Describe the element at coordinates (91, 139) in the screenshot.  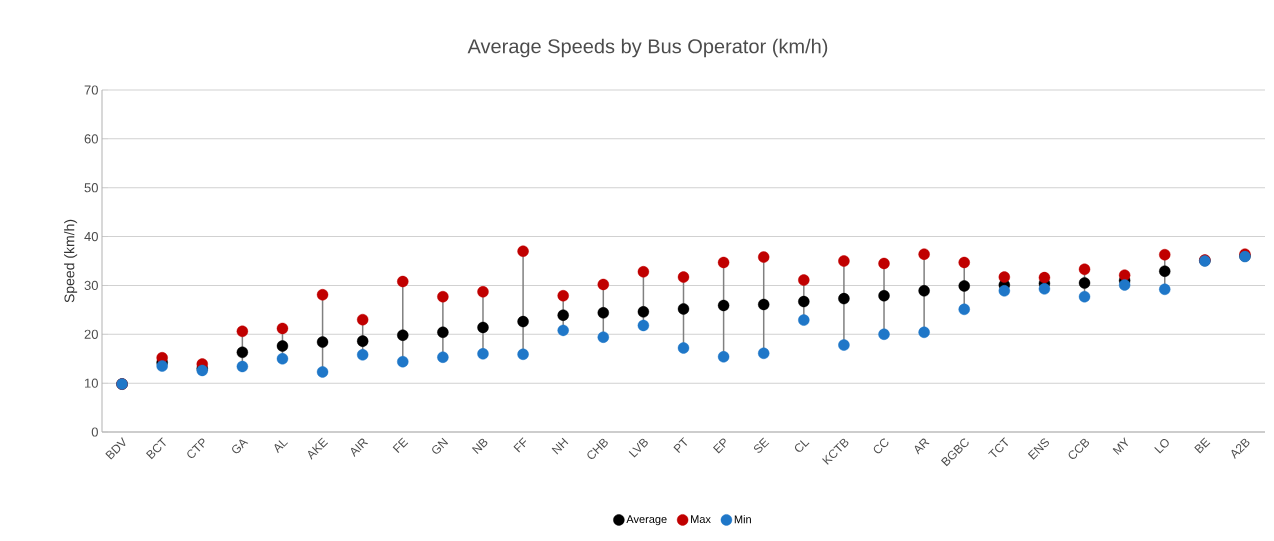
I see `y-tick-label: 60` at that location.